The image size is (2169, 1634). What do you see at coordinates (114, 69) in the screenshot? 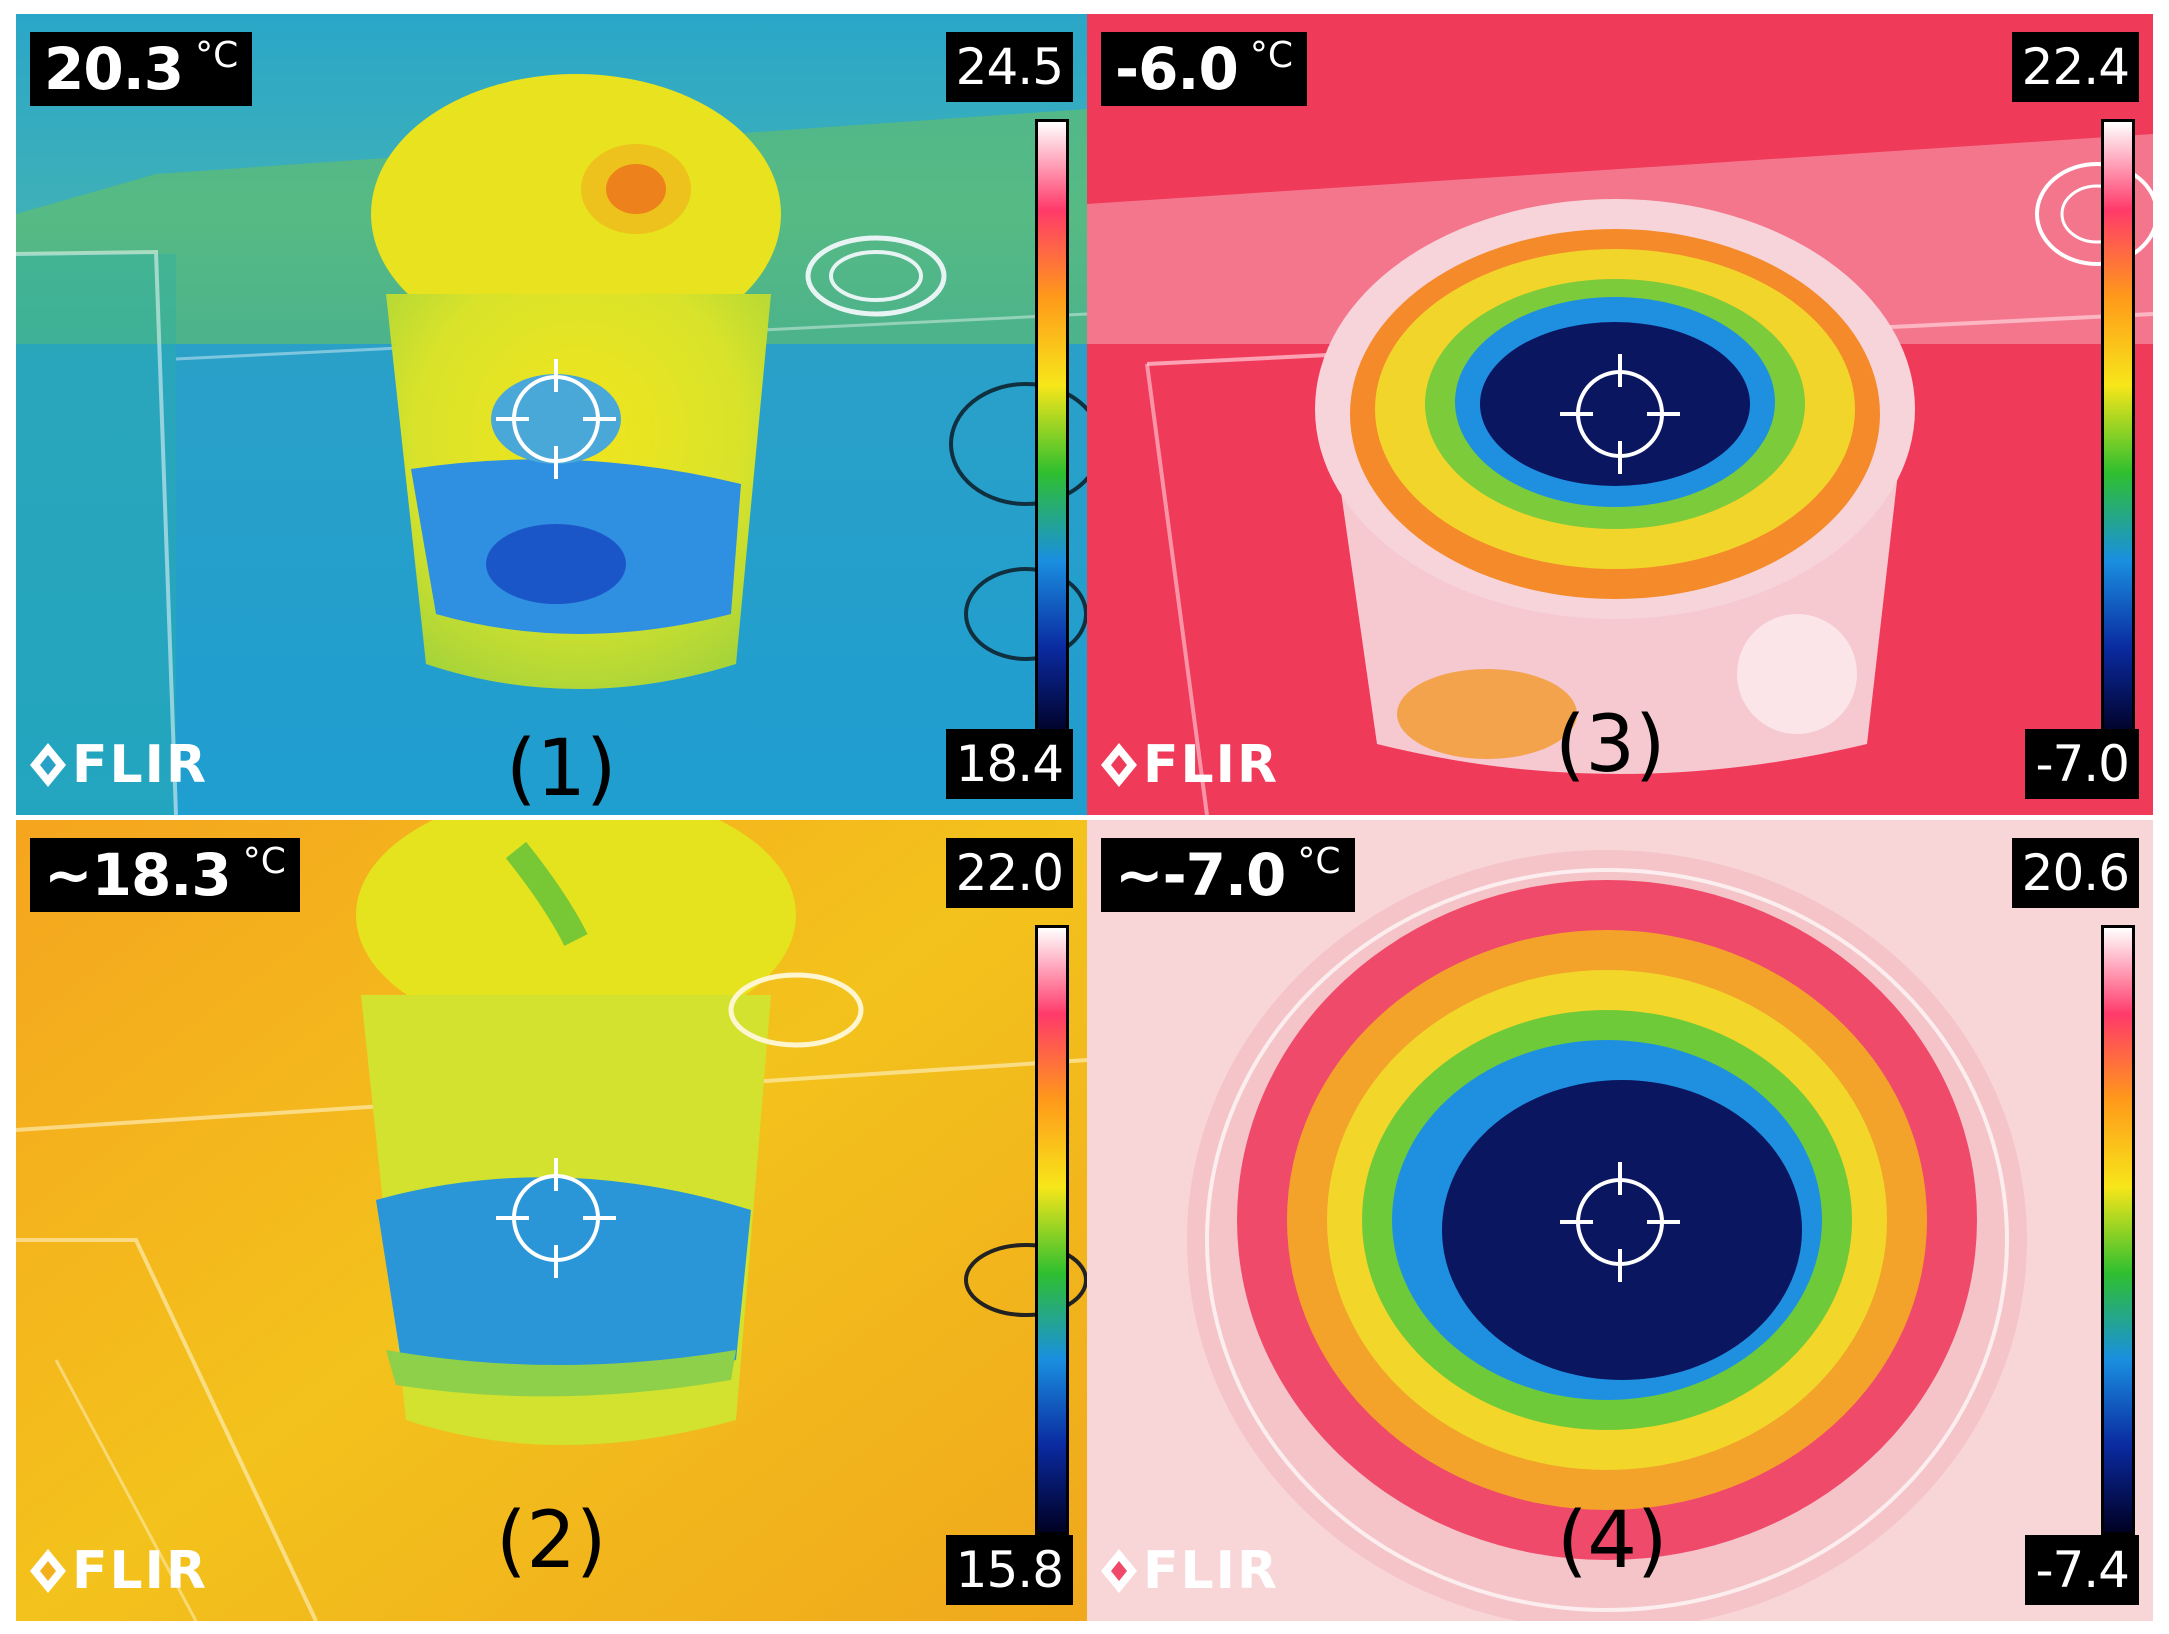
I see `readout-value: 20.3` at bounding box center [114, 69].